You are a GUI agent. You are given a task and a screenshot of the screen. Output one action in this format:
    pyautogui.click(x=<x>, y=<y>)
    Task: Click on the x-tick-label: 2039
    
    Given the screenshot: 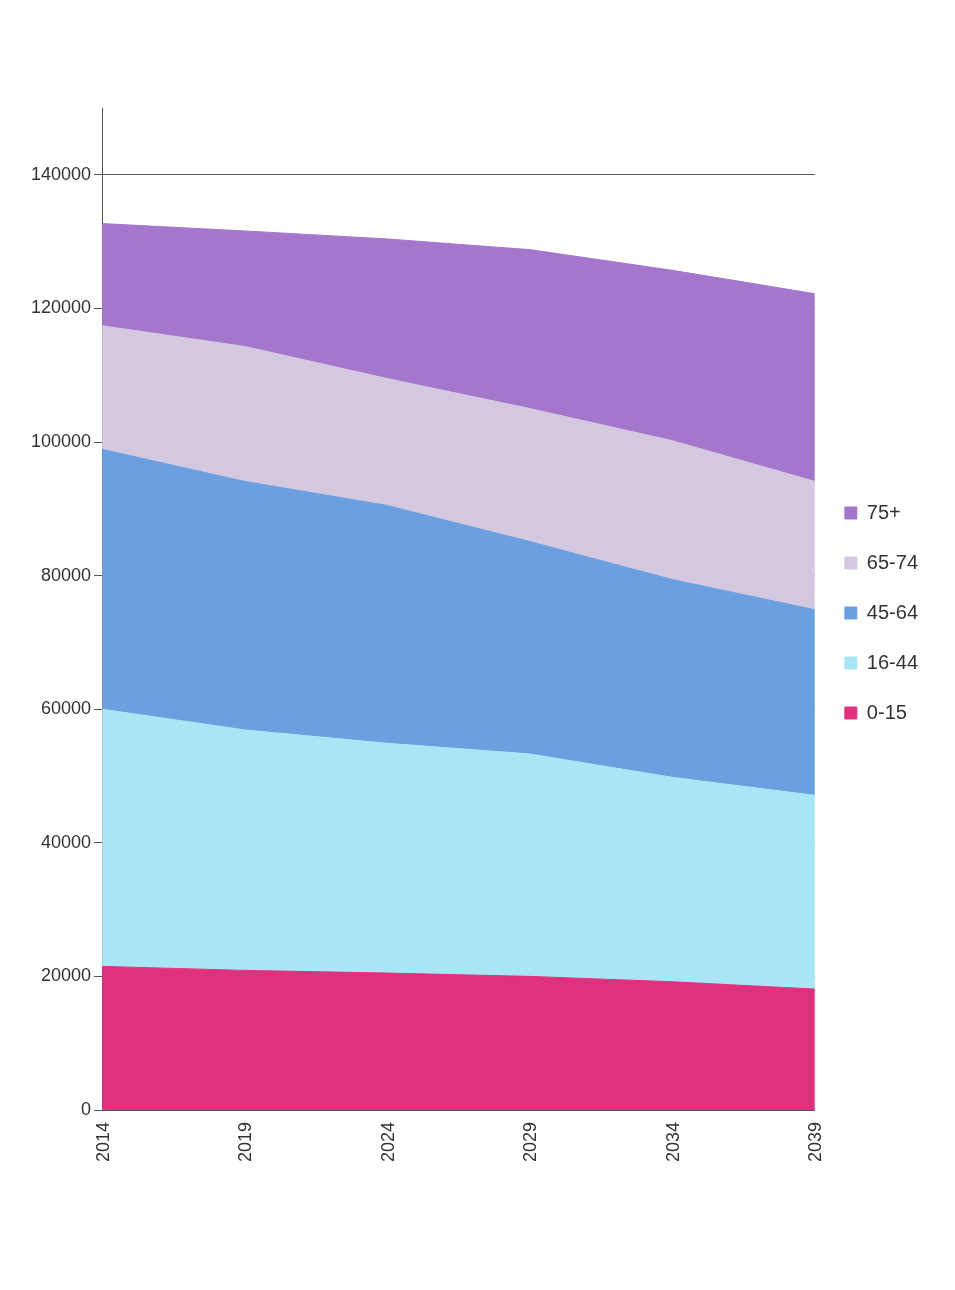 What is the action you would take?
    pyautogui.click(x=815, y=1142)
    